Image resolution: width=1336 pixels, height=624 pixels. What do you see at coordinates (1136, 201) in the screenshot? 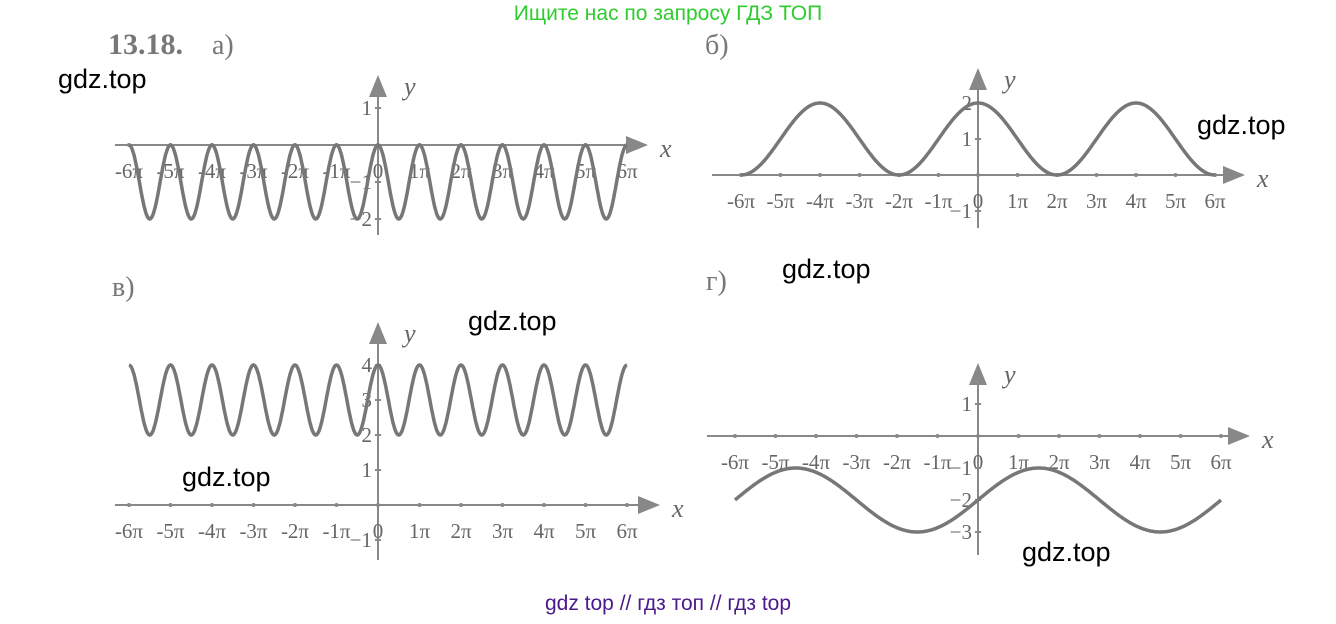
I see `x-tick-label: 4π` at bounding box center [1136, 201].